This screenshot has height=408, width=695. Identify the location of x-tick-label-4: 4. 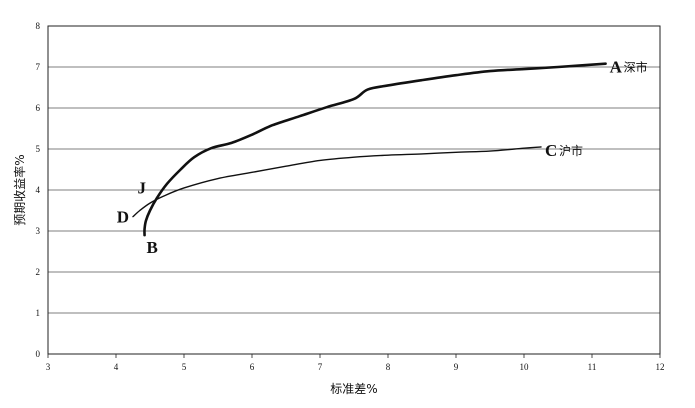
(116, 367).